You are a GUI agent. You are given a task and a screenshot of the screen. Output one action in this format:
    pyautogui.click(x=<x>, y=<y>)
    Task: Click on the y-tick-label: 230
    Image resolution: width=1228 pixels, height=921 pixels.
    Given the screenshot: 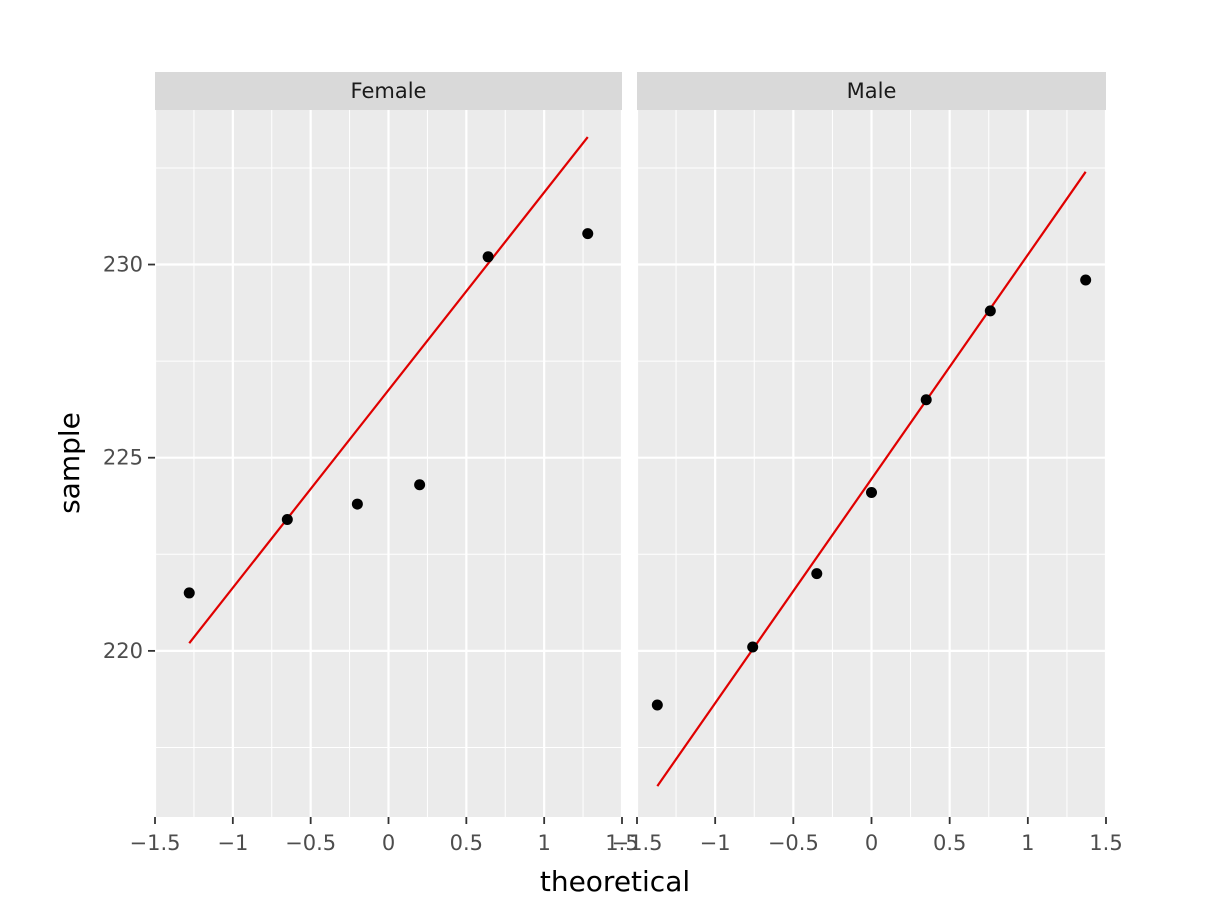 What is the action you would take?
    pyautogui.click(x=123, y=265)
    